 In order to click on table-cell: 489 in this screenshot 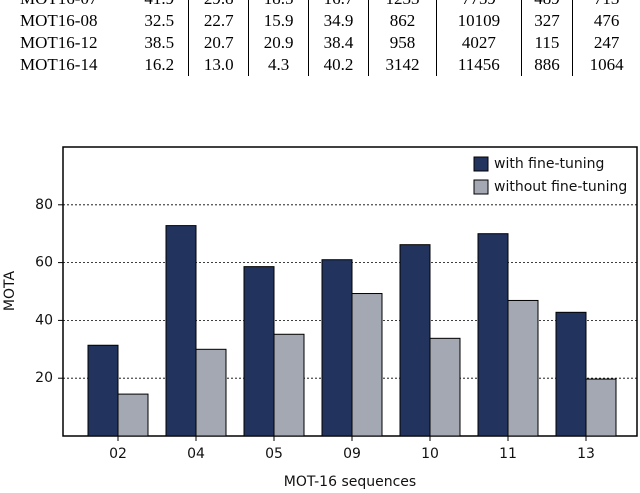, I will do `click(546, 5)`.